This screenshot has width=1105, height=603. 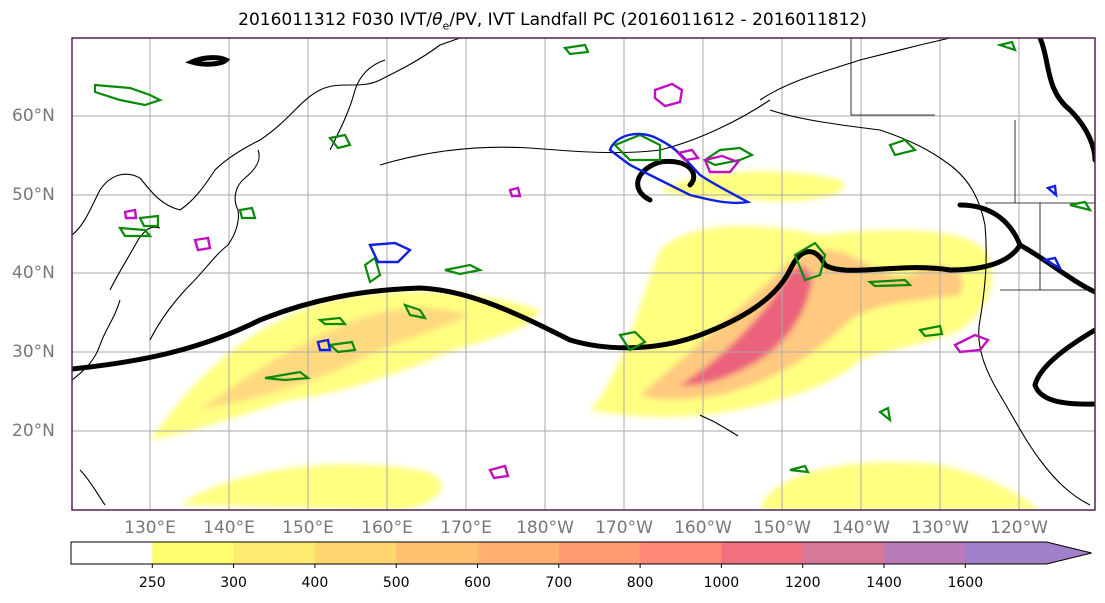 I want to click on lon-label-170w: 170°W, so click(x=624, y=528).